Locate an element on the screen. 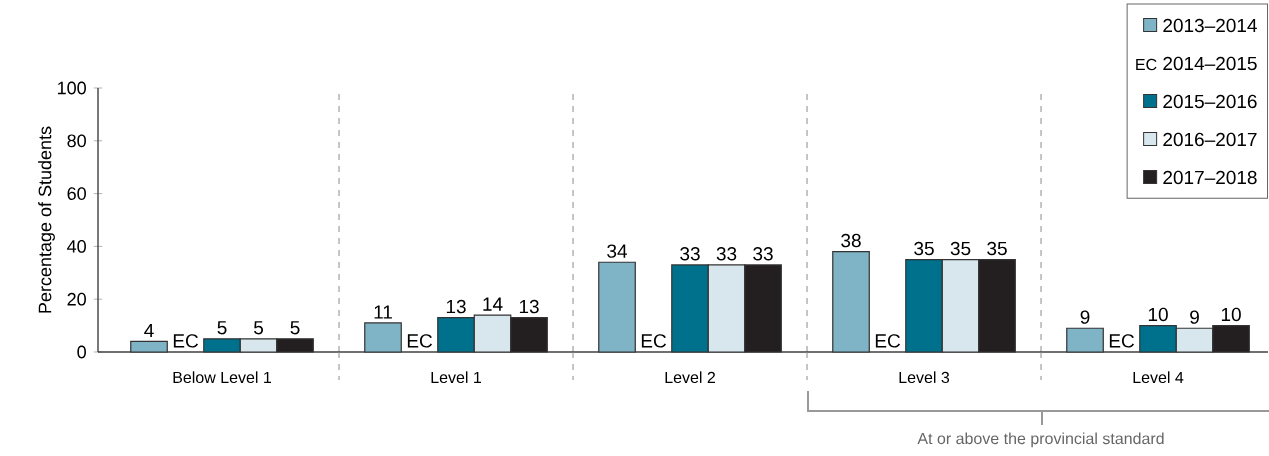 This screenshot has height=456, width=1269. y-tick-label: 20 is located at coordinates (76, 299).